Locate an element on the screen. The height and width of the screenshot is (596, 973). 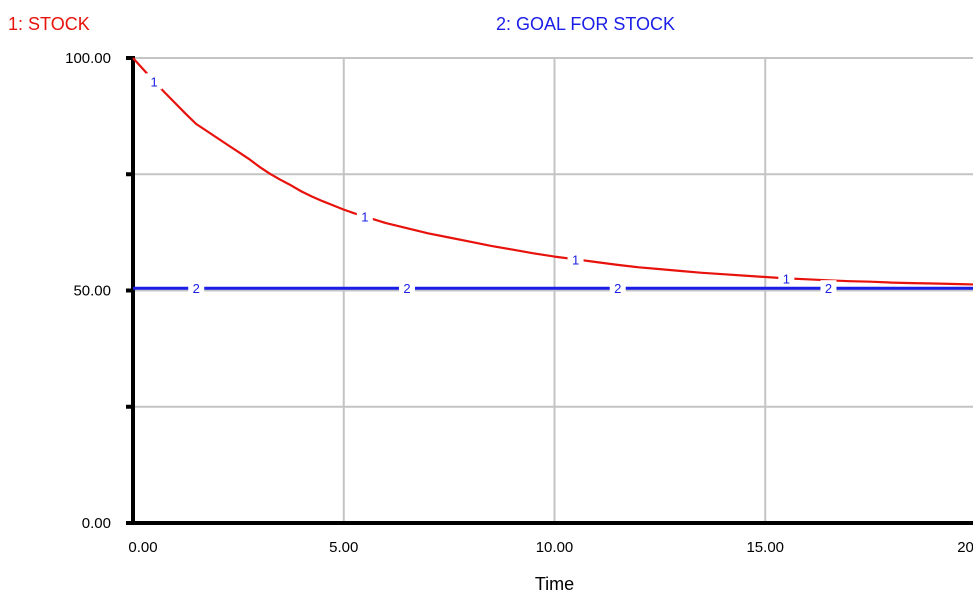
x-tick-label: 5.00 is located at coordinates (343, 547).